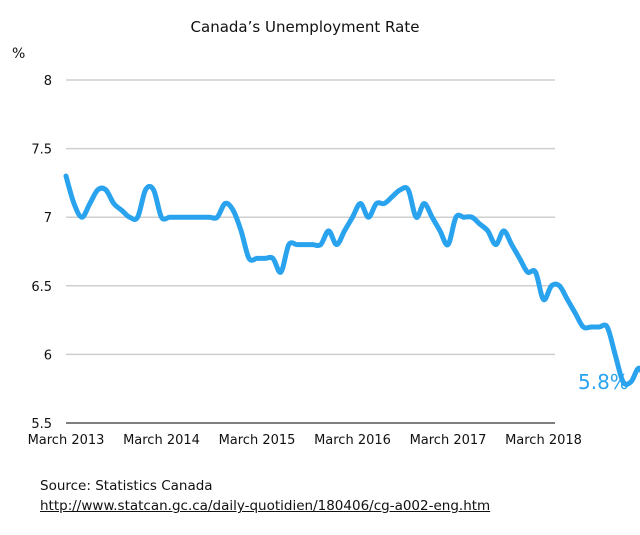 Image resolution: width=640 pixels, height=535 pixels. Describe the element at coordinates (41, 424) in the screenshot. I see `y-tick-label: 5.5` at that location.